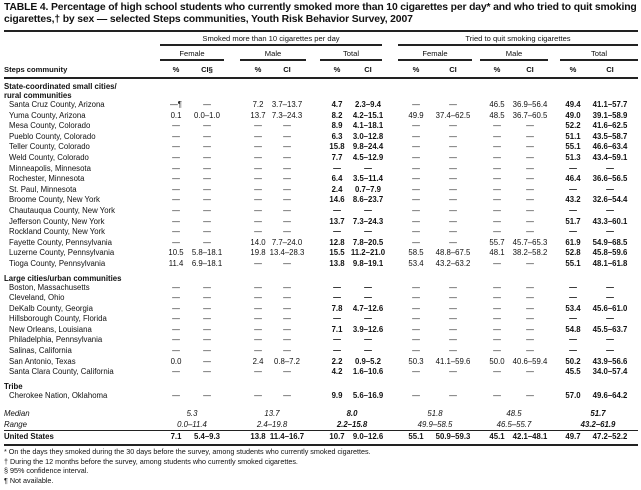 Image resolution: width=641 pixels, height=490 pixels. I want to click on table-cell: 4.2, so click(337, 372).